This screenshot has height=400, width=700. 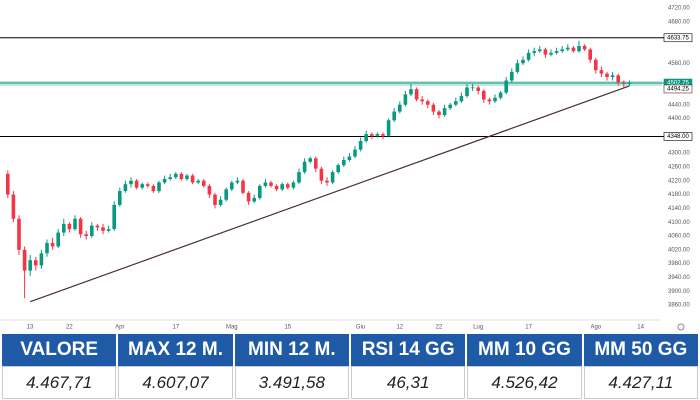 I want to click on y-tick-label: 4680.00, so click(x=679, y=22).